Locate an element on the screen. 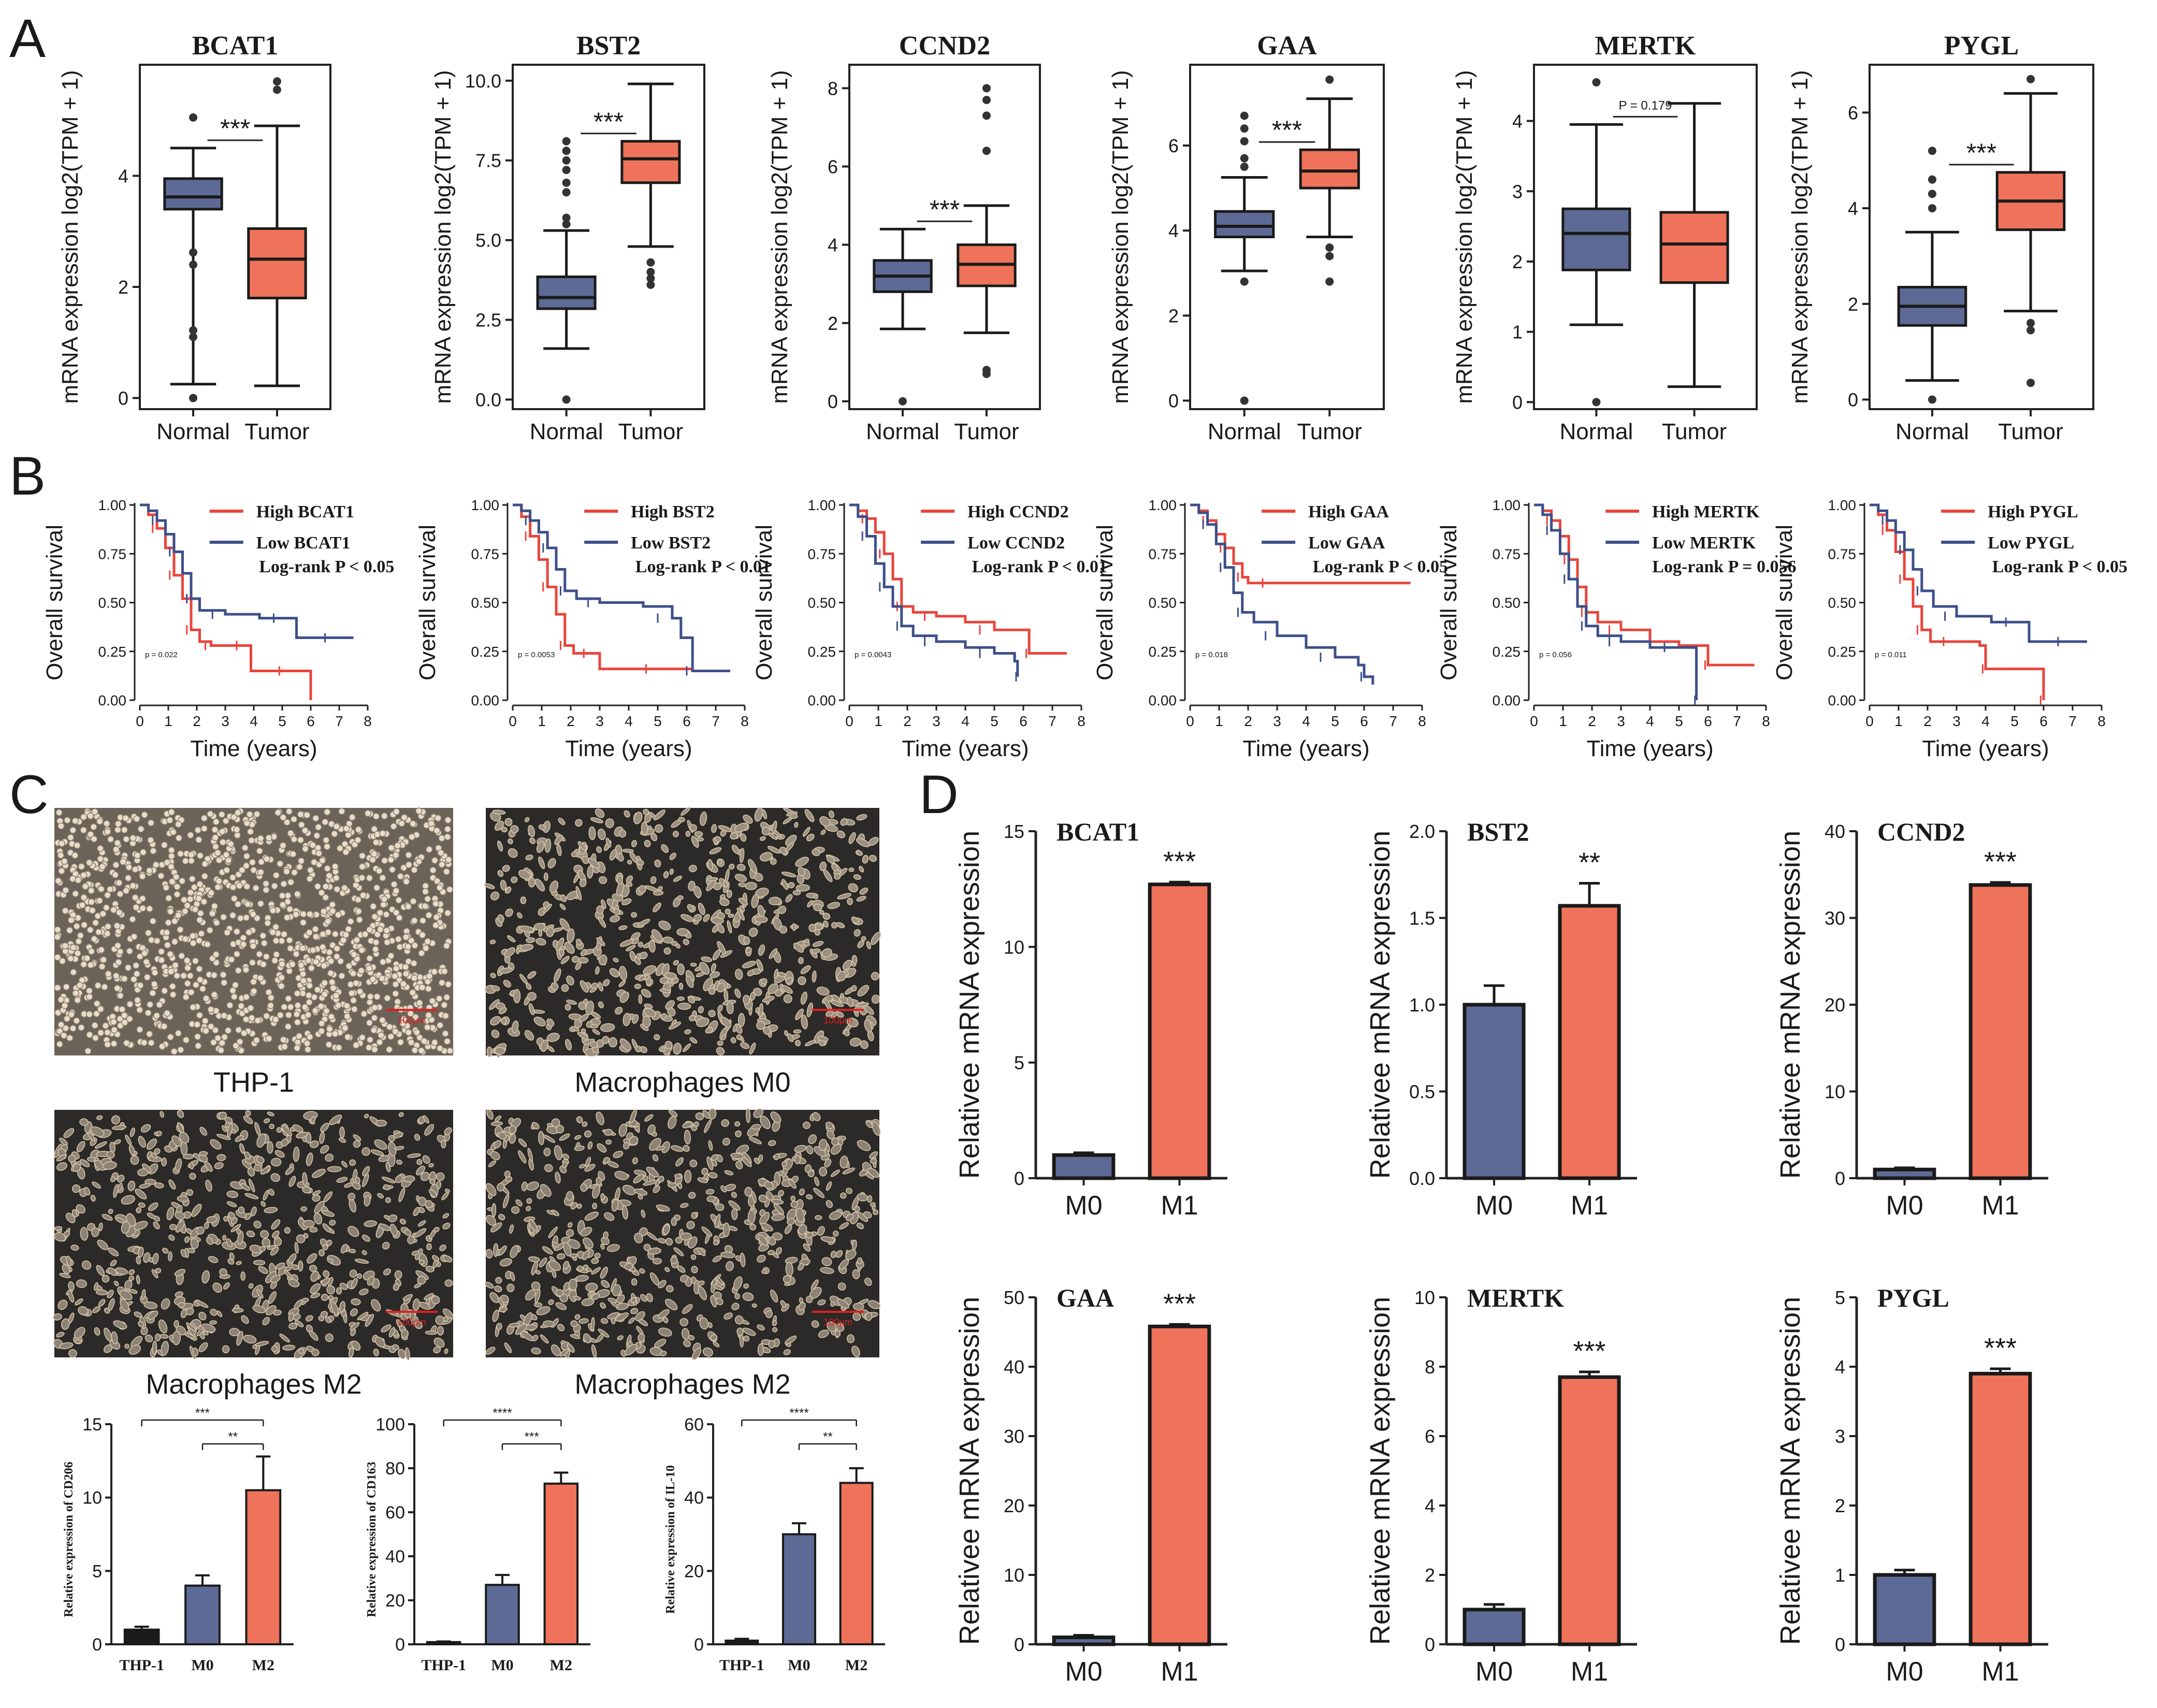 The width and height of the screenshot is (2157, 1708). logrank-label: Log-rank P < 0.05 is located at coordinates (2059, 567).